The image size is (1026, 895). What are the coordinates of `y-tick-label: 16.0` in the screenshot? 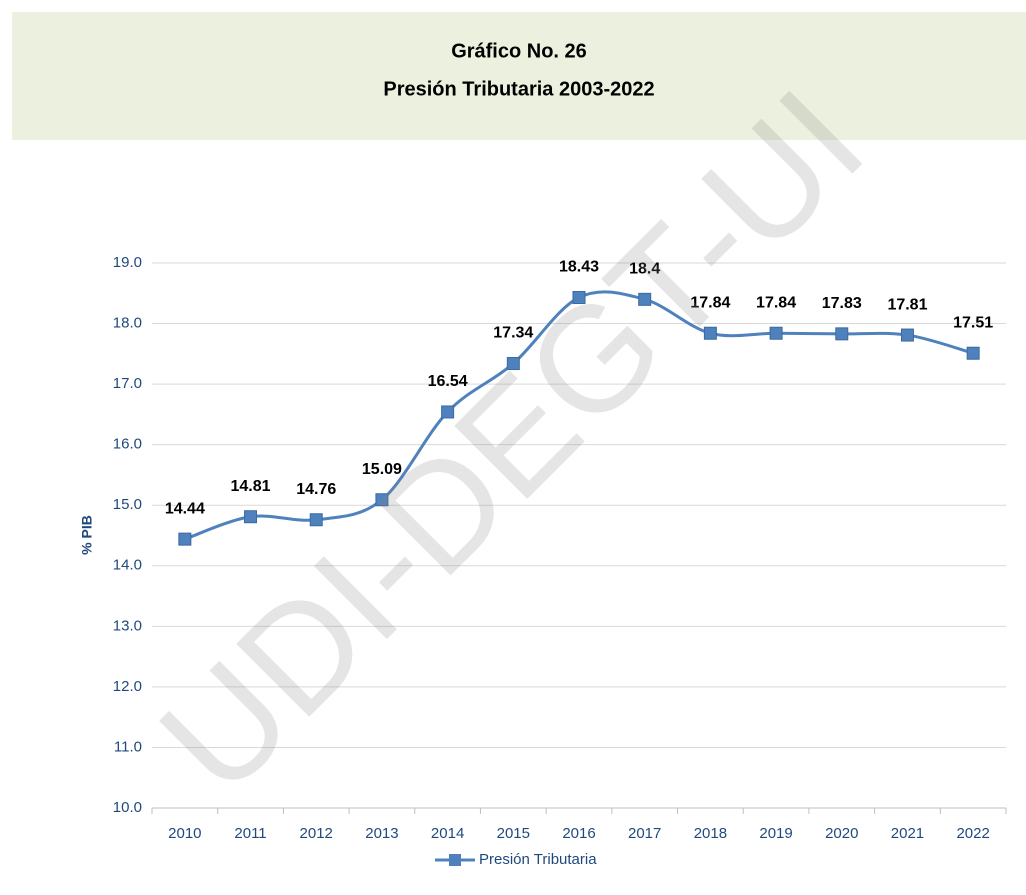 It's located at (127, 444).